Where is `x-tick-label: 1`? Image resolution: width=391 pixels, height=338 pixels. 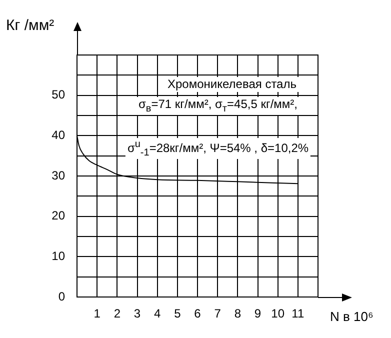 x-tick-label: 1 is located at coordinates (97, 313).